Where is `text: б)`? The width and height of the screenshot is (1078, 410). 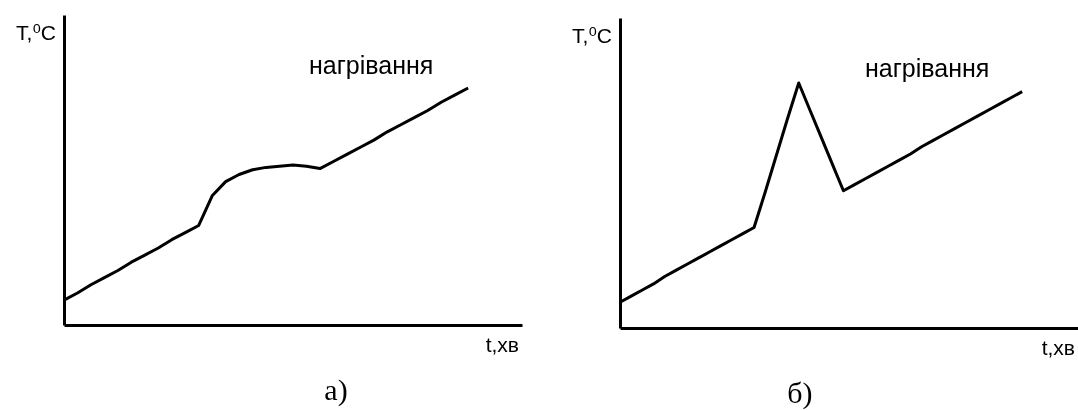
text: б) is located at coordinates (800, 393).